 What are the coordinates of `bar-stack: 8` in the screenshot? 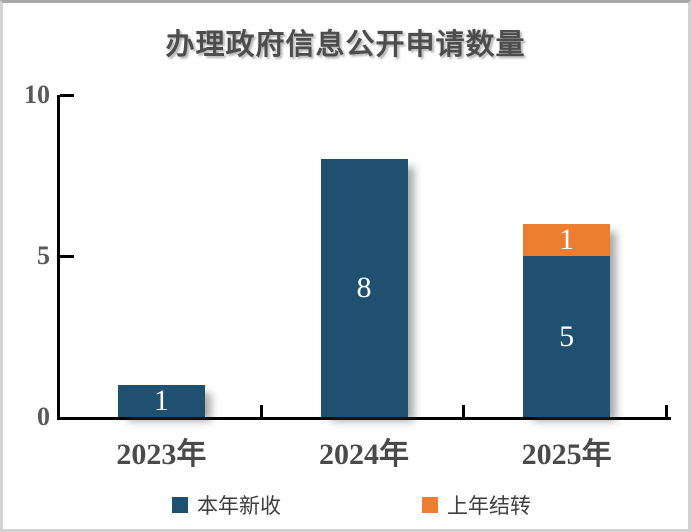 It's located at (364, 288).